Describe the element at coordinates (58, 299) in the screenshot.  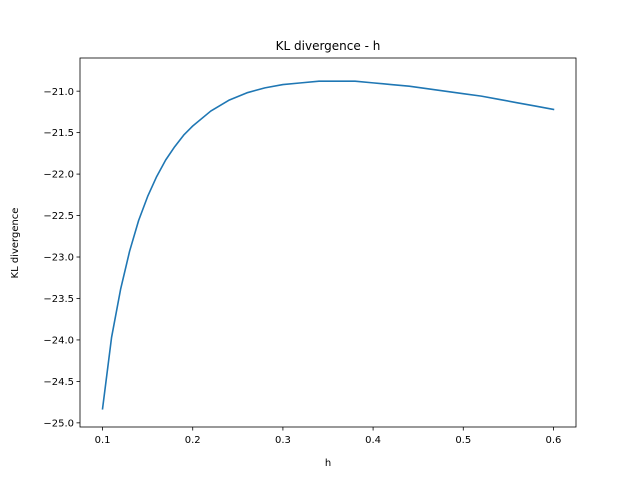
I see `y-tick-label: −23.5` at that location.